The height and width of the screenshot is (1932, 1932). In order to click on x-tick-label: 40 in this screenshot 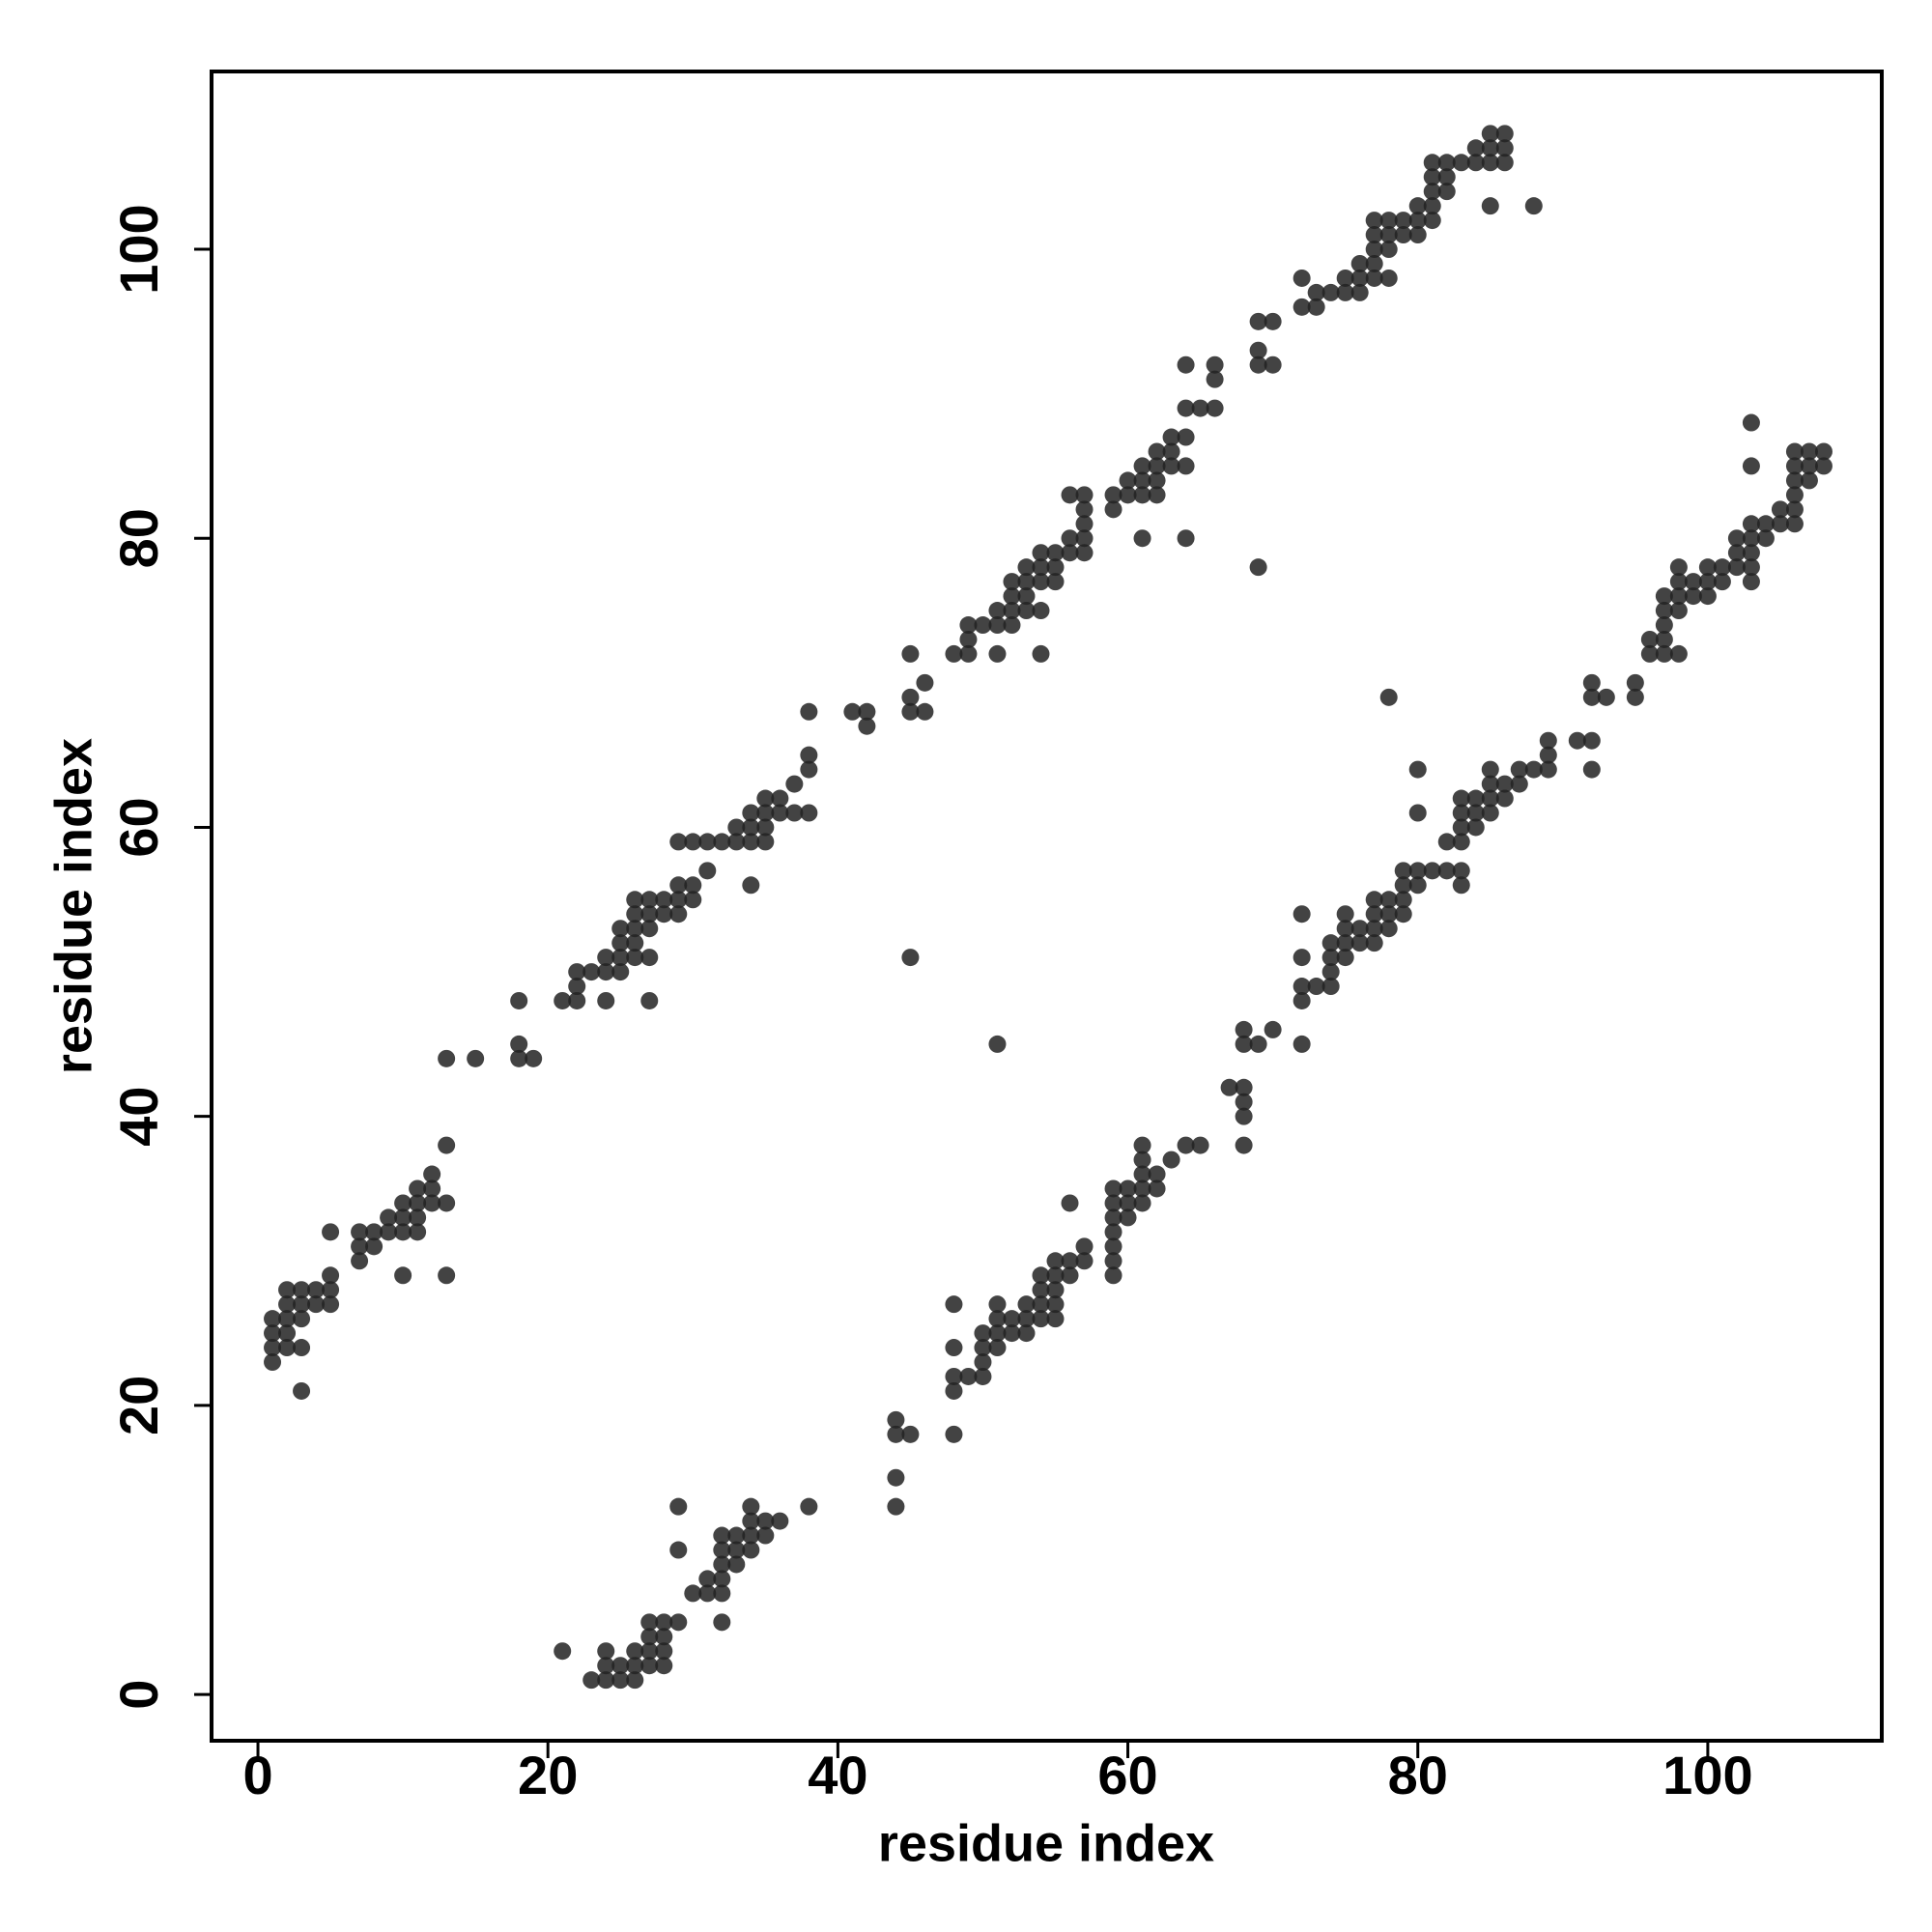, I will do `click(837, 1775)`.